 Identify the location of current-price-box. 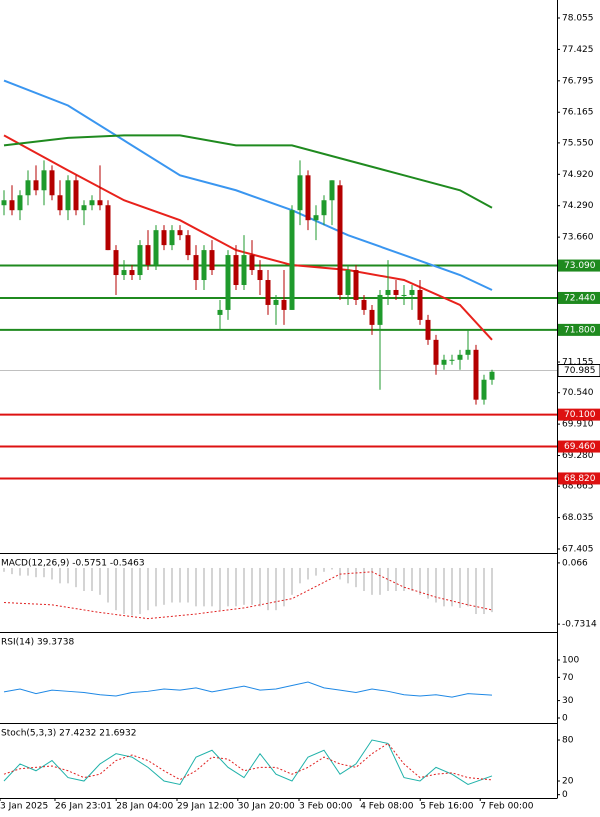
(578, 371).